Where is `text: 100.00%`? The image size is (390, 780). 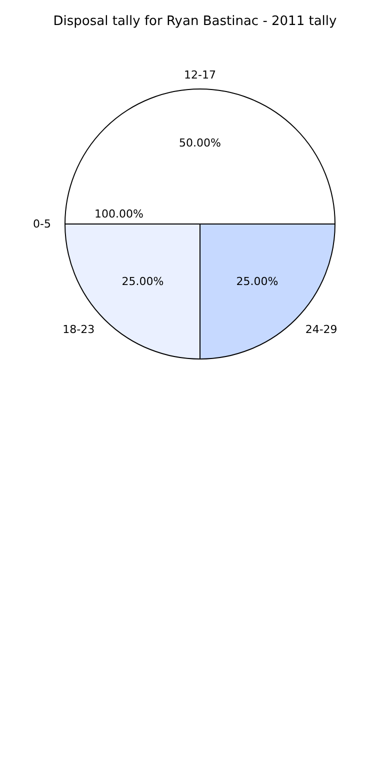
text: 100.00% is located at coordinates (119, 214).